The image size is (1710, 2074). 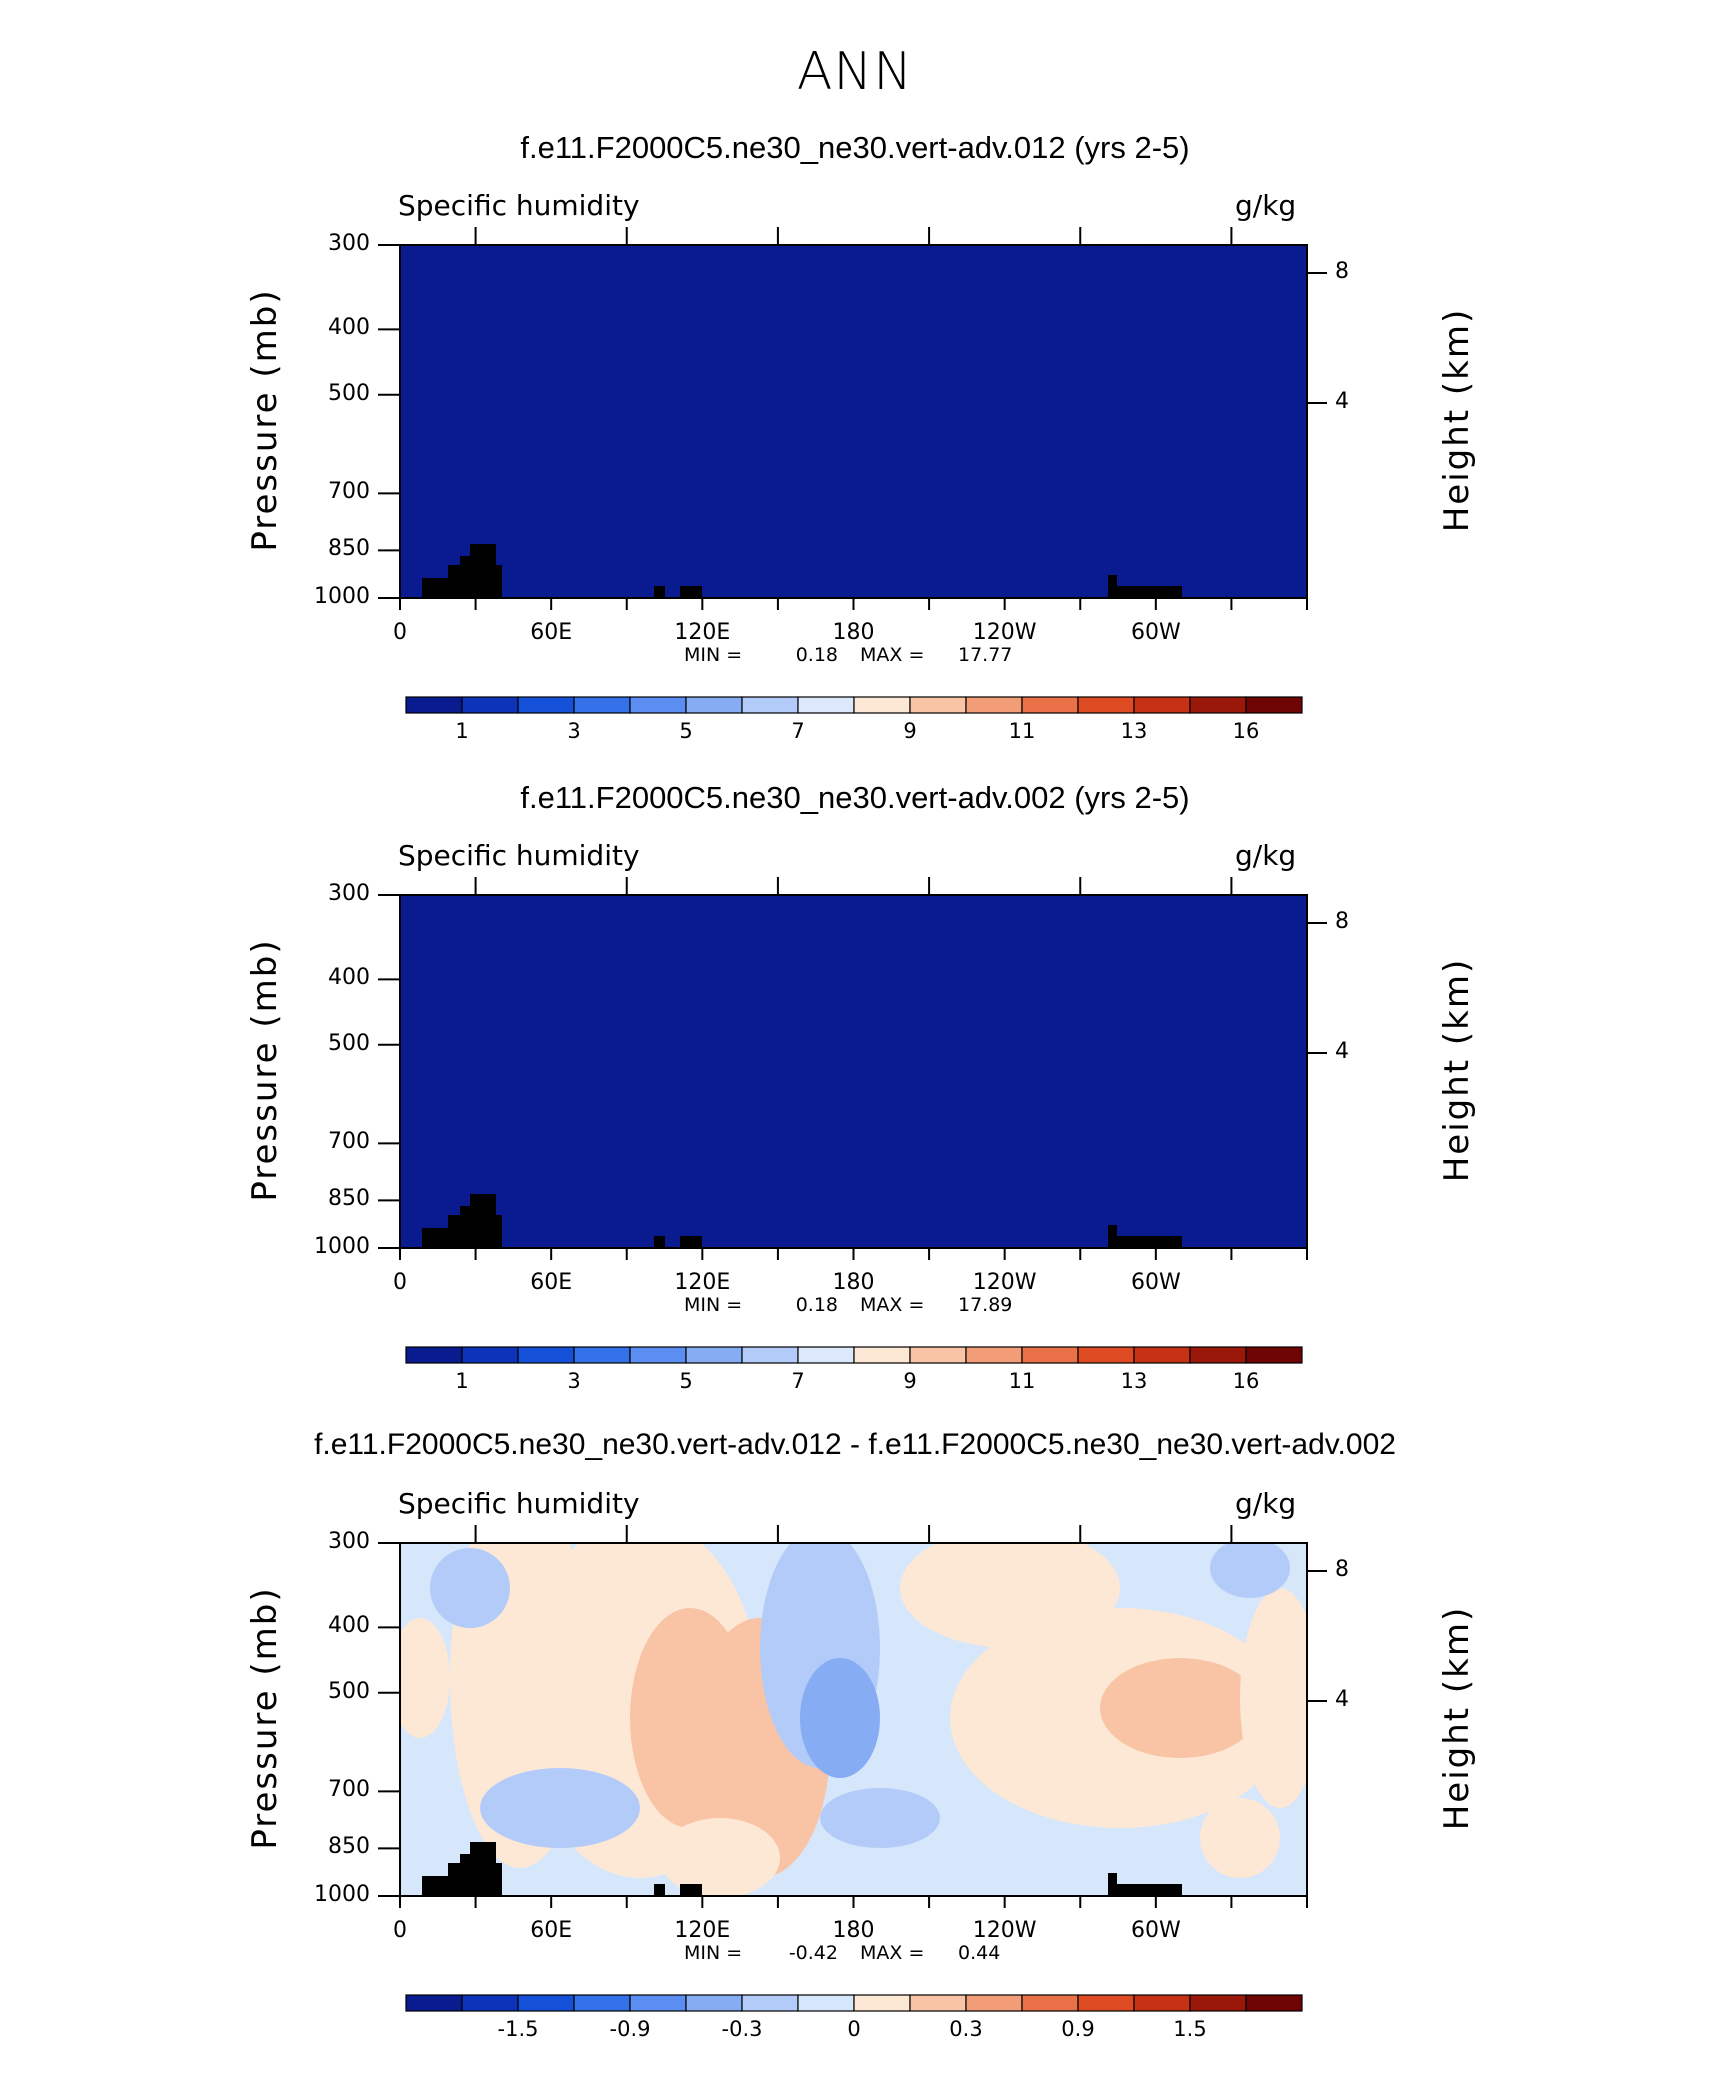 I want to click on x-tick-label: 60E, so click(x=551, y=632).